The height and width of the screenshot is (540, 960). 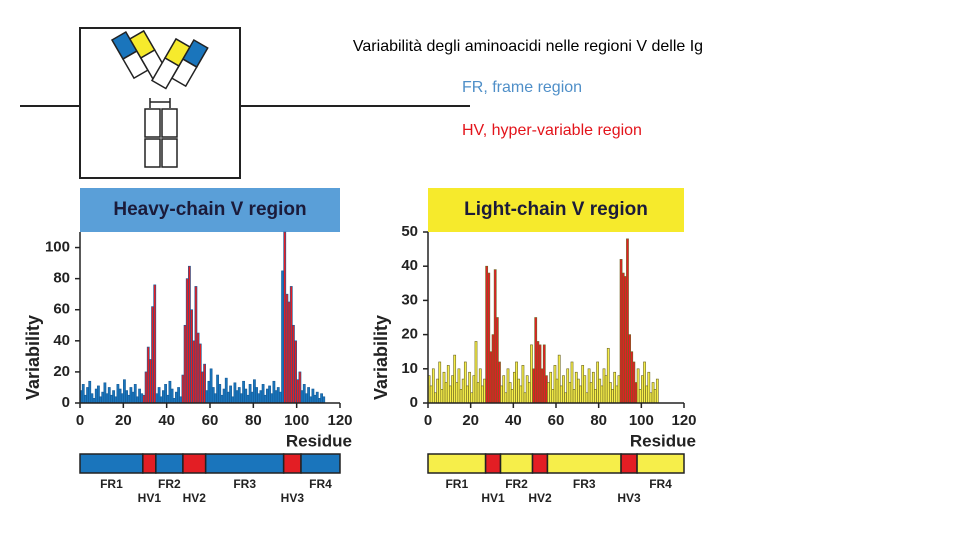 I want to click on x-tick-label: 80, so click(x=598, y=420).